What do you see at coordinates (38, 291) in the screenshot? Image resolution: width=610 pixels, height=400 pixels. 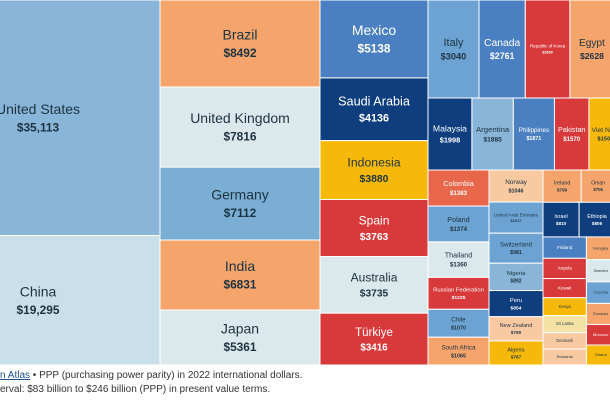 I see `tile-label: China` at bounding box center [38, 291].